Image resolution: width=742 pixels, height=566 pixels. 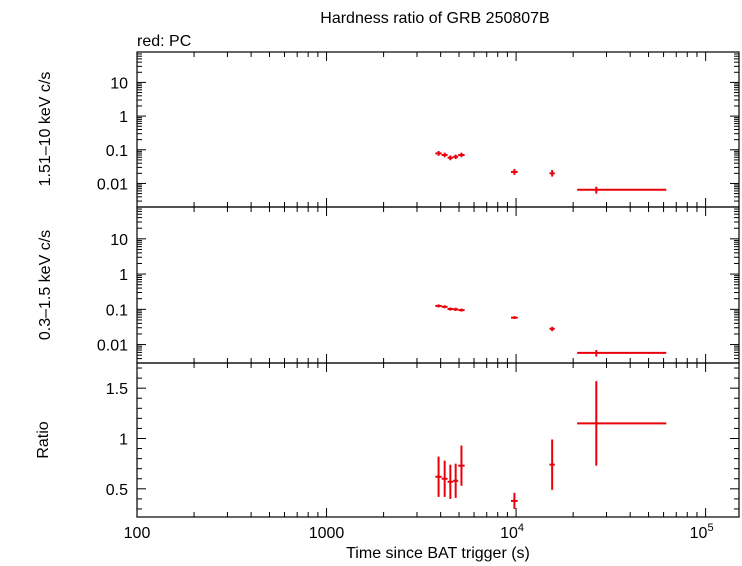 I want to click on panel-top-marks, so click(x=551, y=172).